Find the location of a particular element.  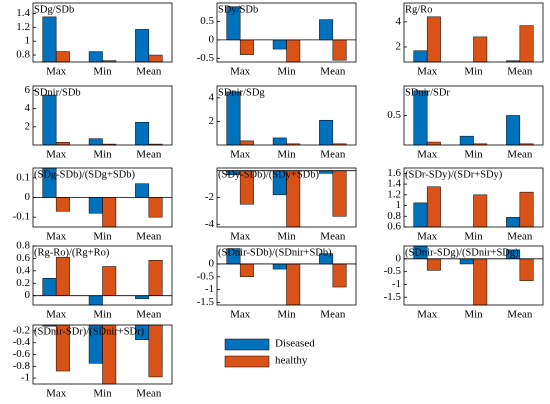

y-tick-label: 1.6 is located at coordinates (394, 173).